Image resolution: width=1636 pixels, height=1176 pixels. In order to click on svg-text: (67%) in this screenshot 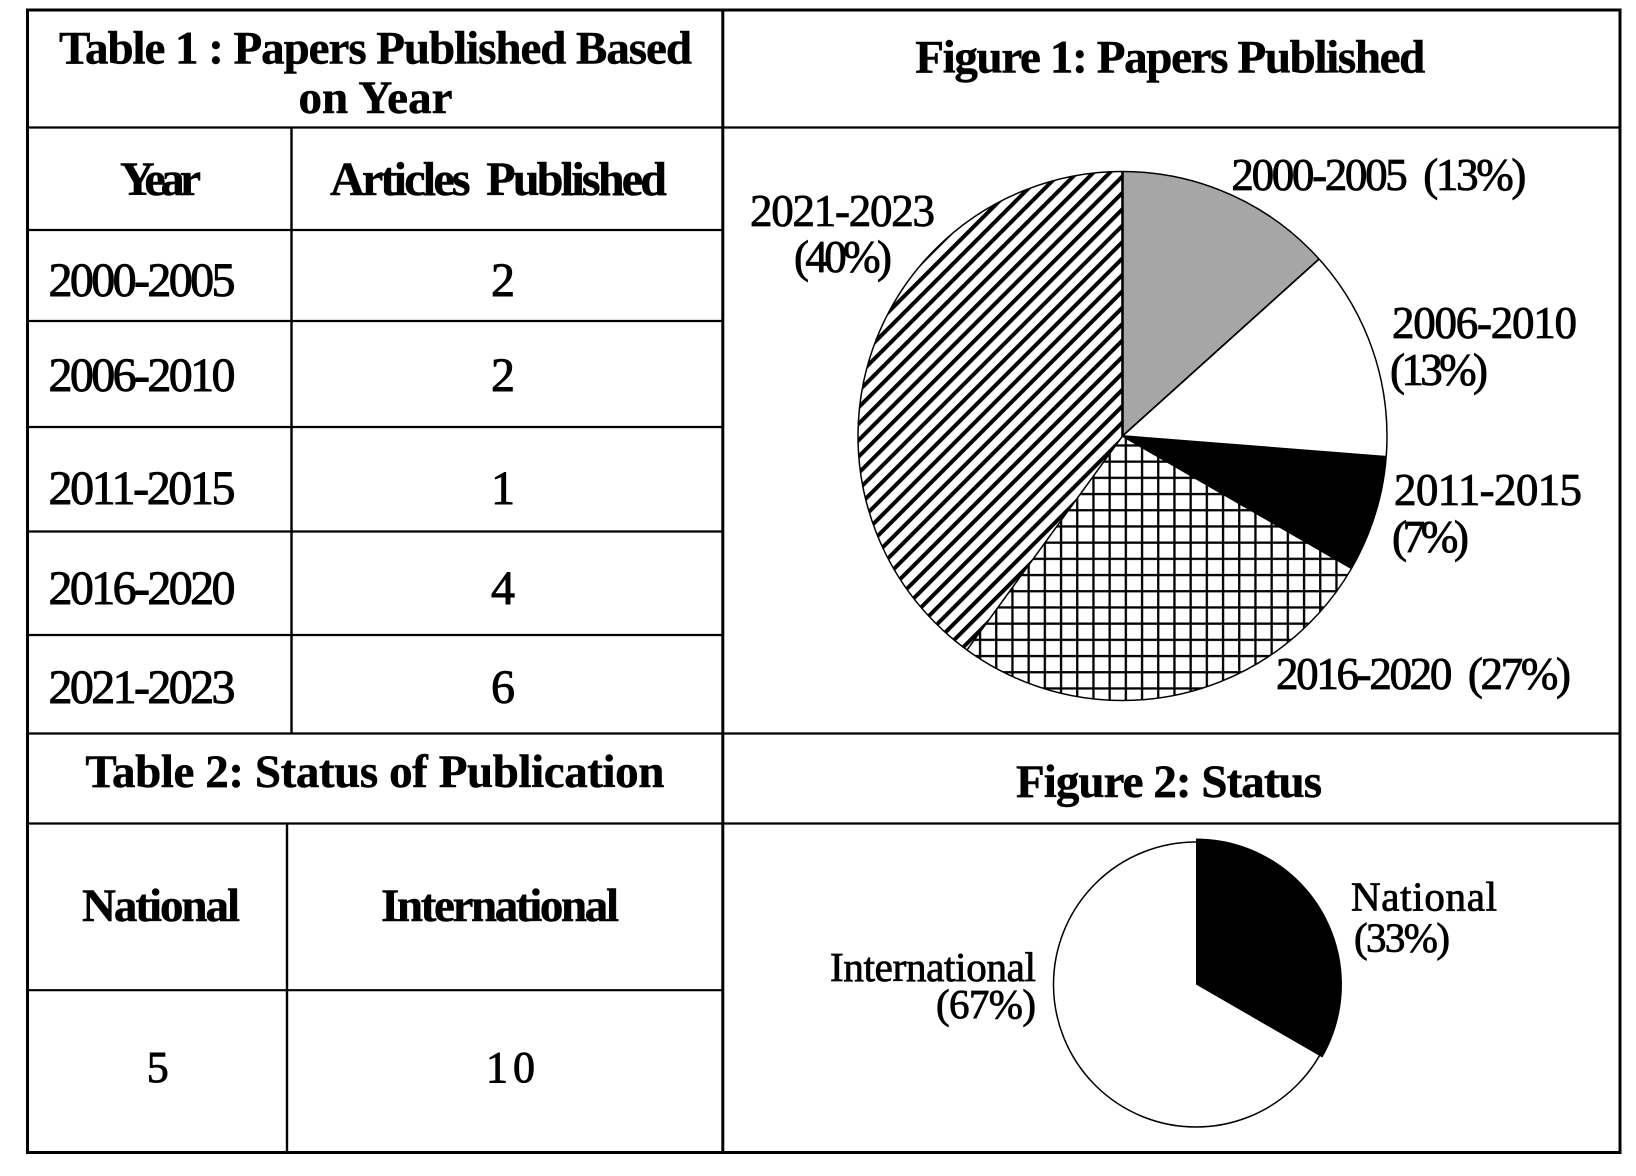, I will do `click(986, 1004)`.